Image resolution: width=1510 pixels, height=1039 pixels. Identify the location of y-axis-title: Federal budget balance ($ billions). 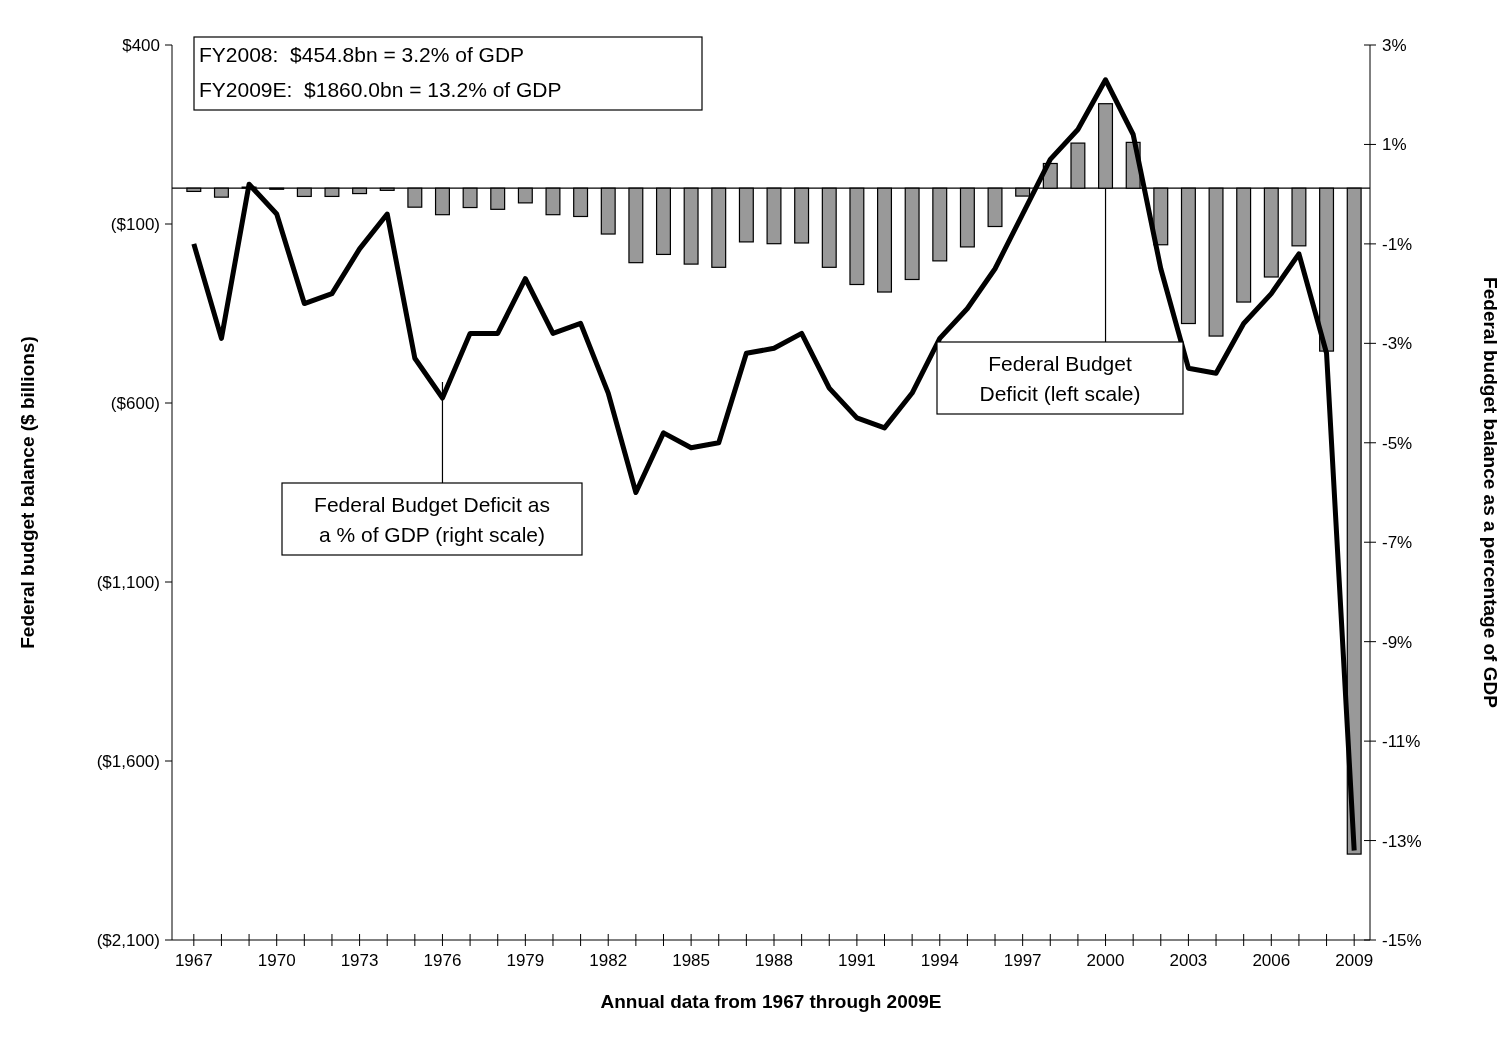
(27, 492).